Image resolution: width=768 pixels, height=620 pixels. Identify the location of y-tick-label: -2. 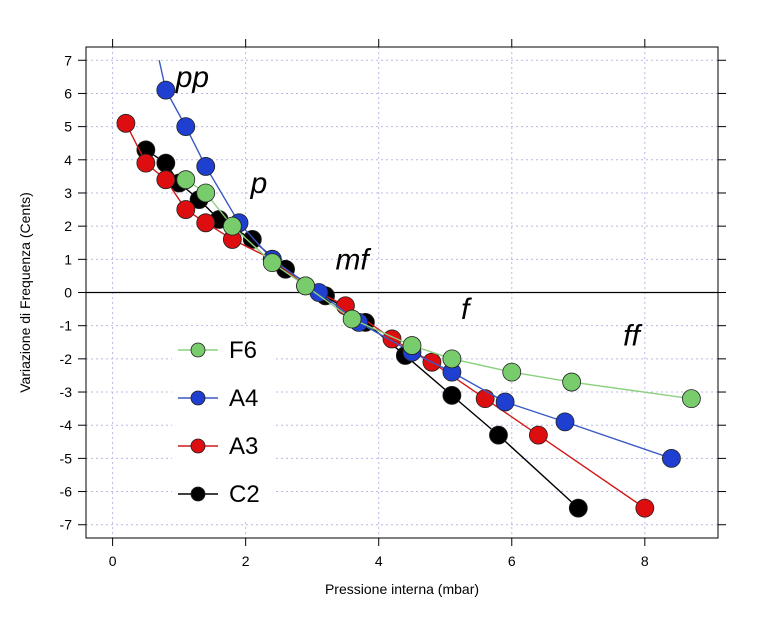
(66, 359).